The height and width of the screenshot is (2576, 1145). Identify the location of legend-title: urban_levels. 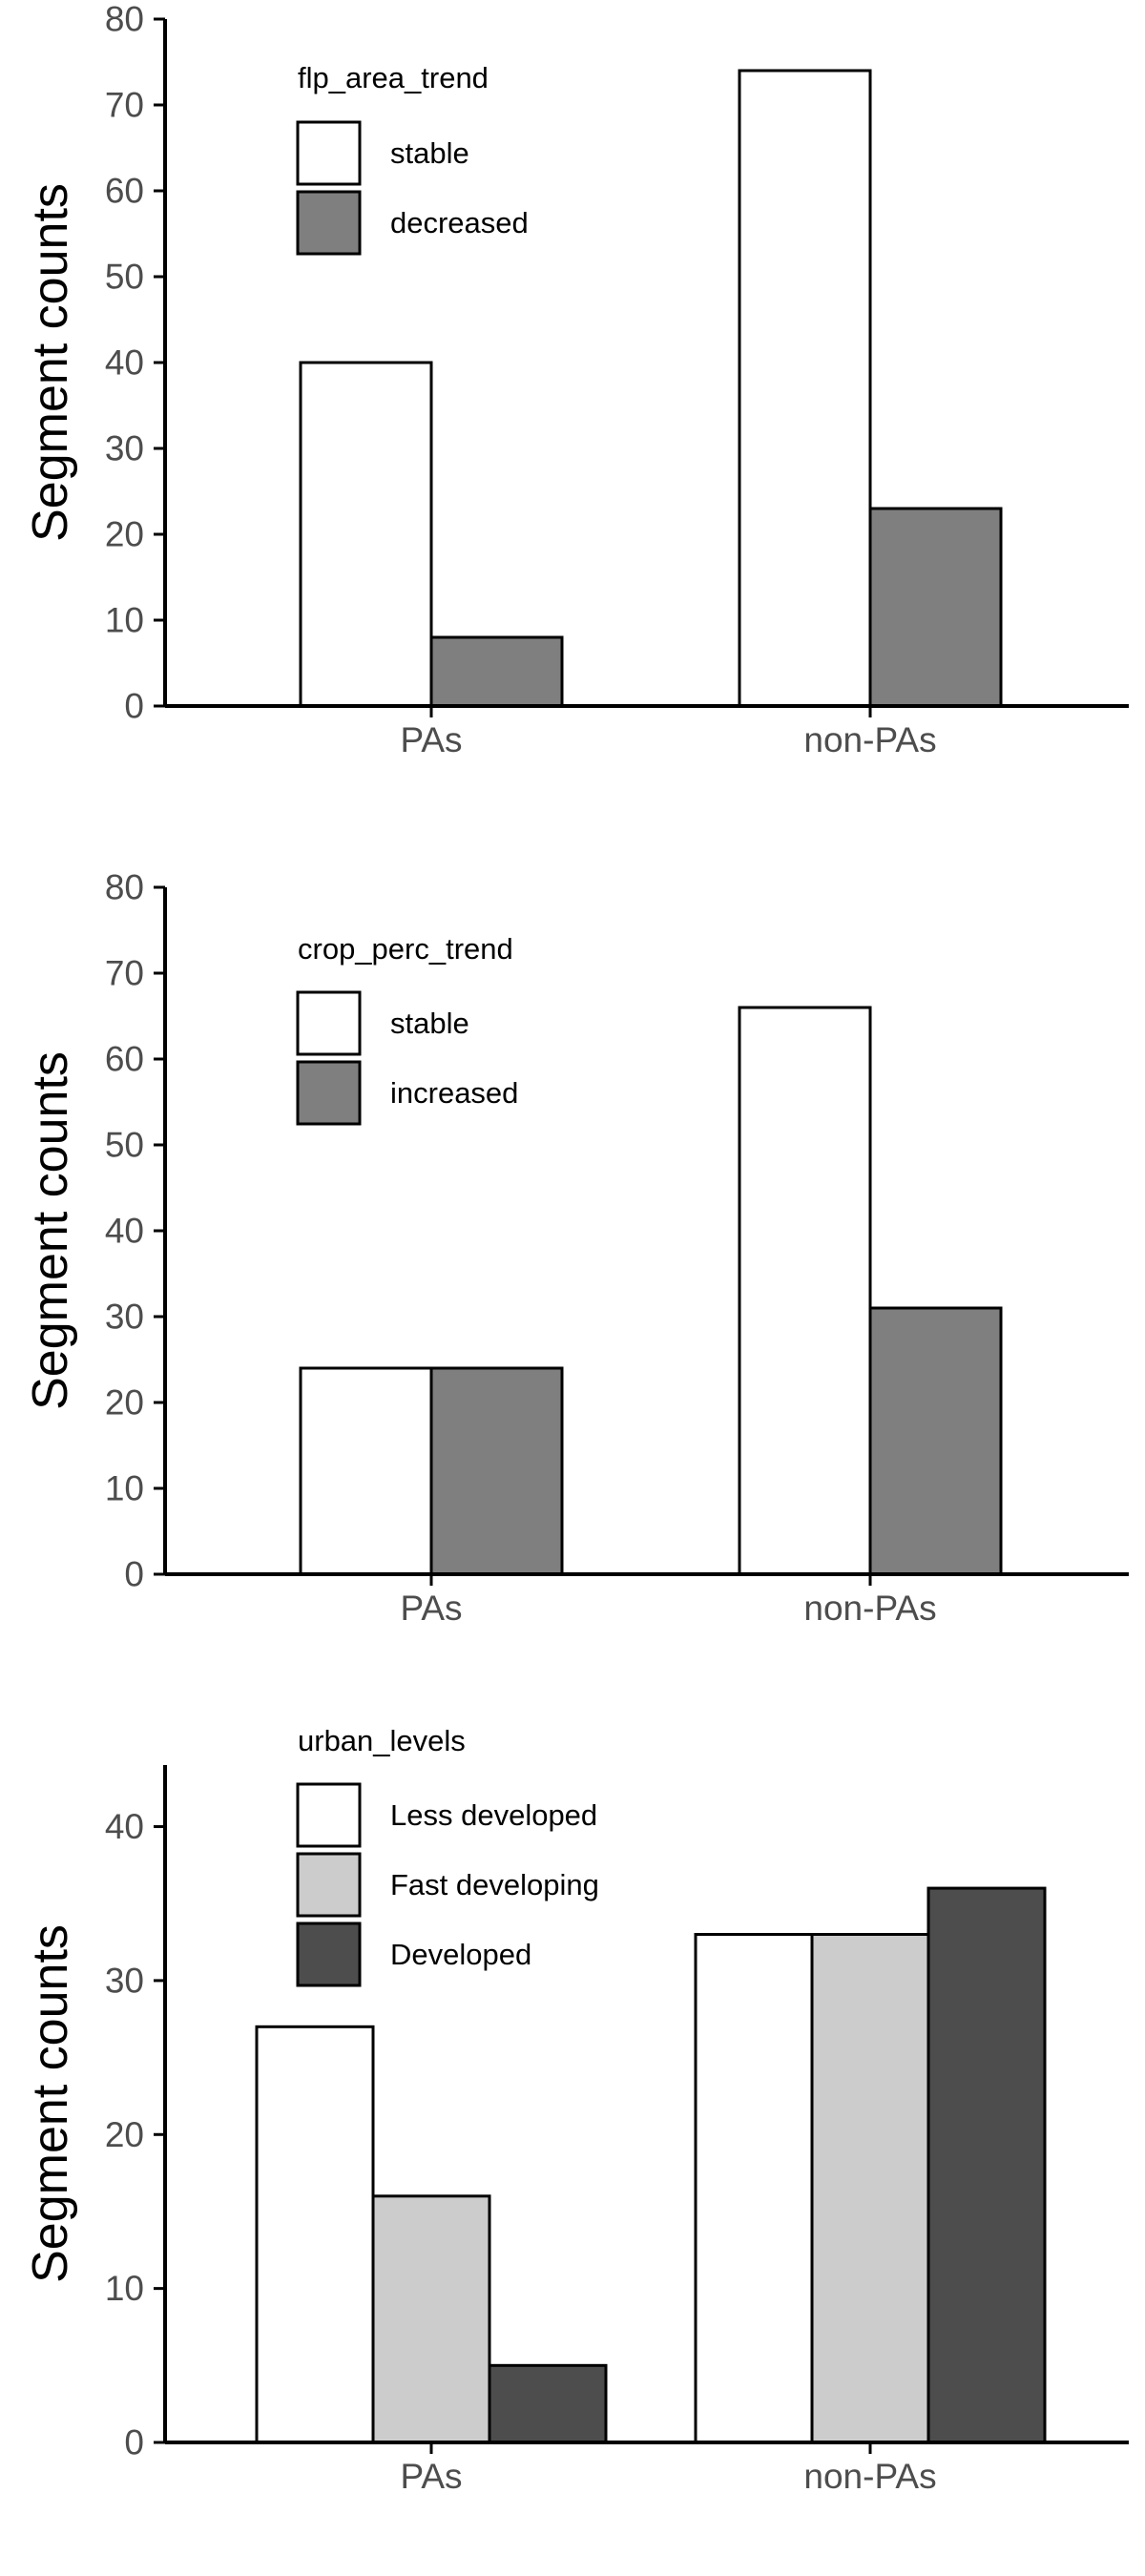
(382, 1740).